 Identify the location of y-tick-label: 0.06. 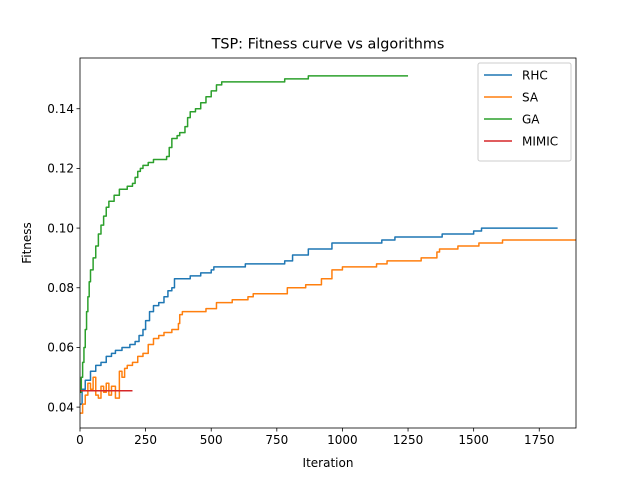
(60, 348).